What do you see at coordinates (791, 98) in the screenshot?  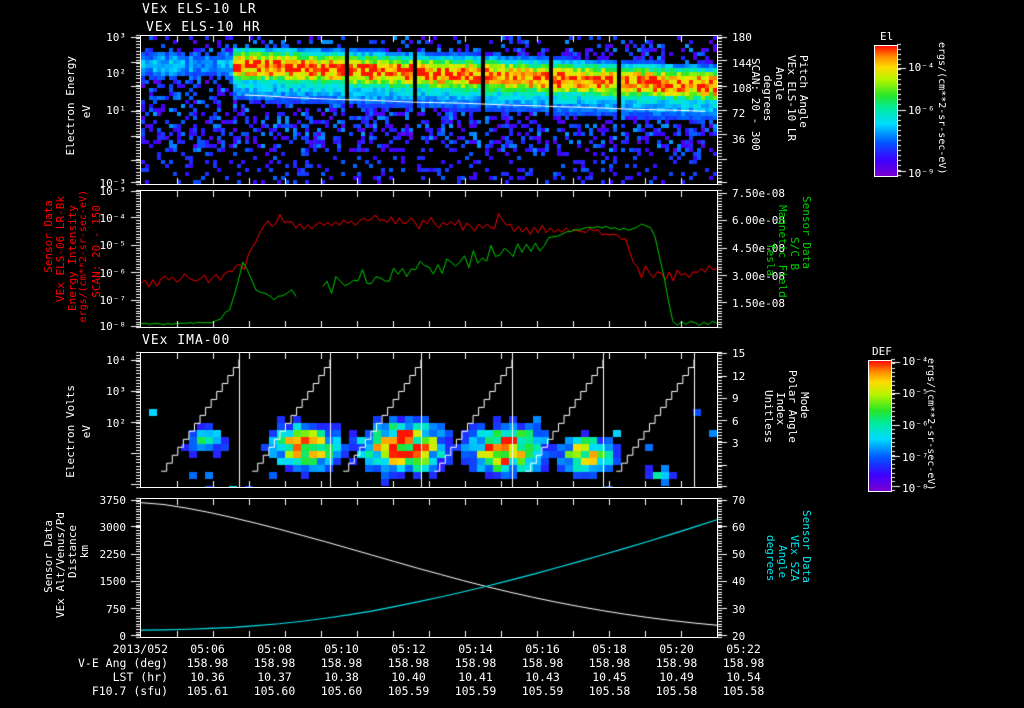 I see `panel1-right-label-2: VEx ELS-10 LR` at bounding box center [791, 98].